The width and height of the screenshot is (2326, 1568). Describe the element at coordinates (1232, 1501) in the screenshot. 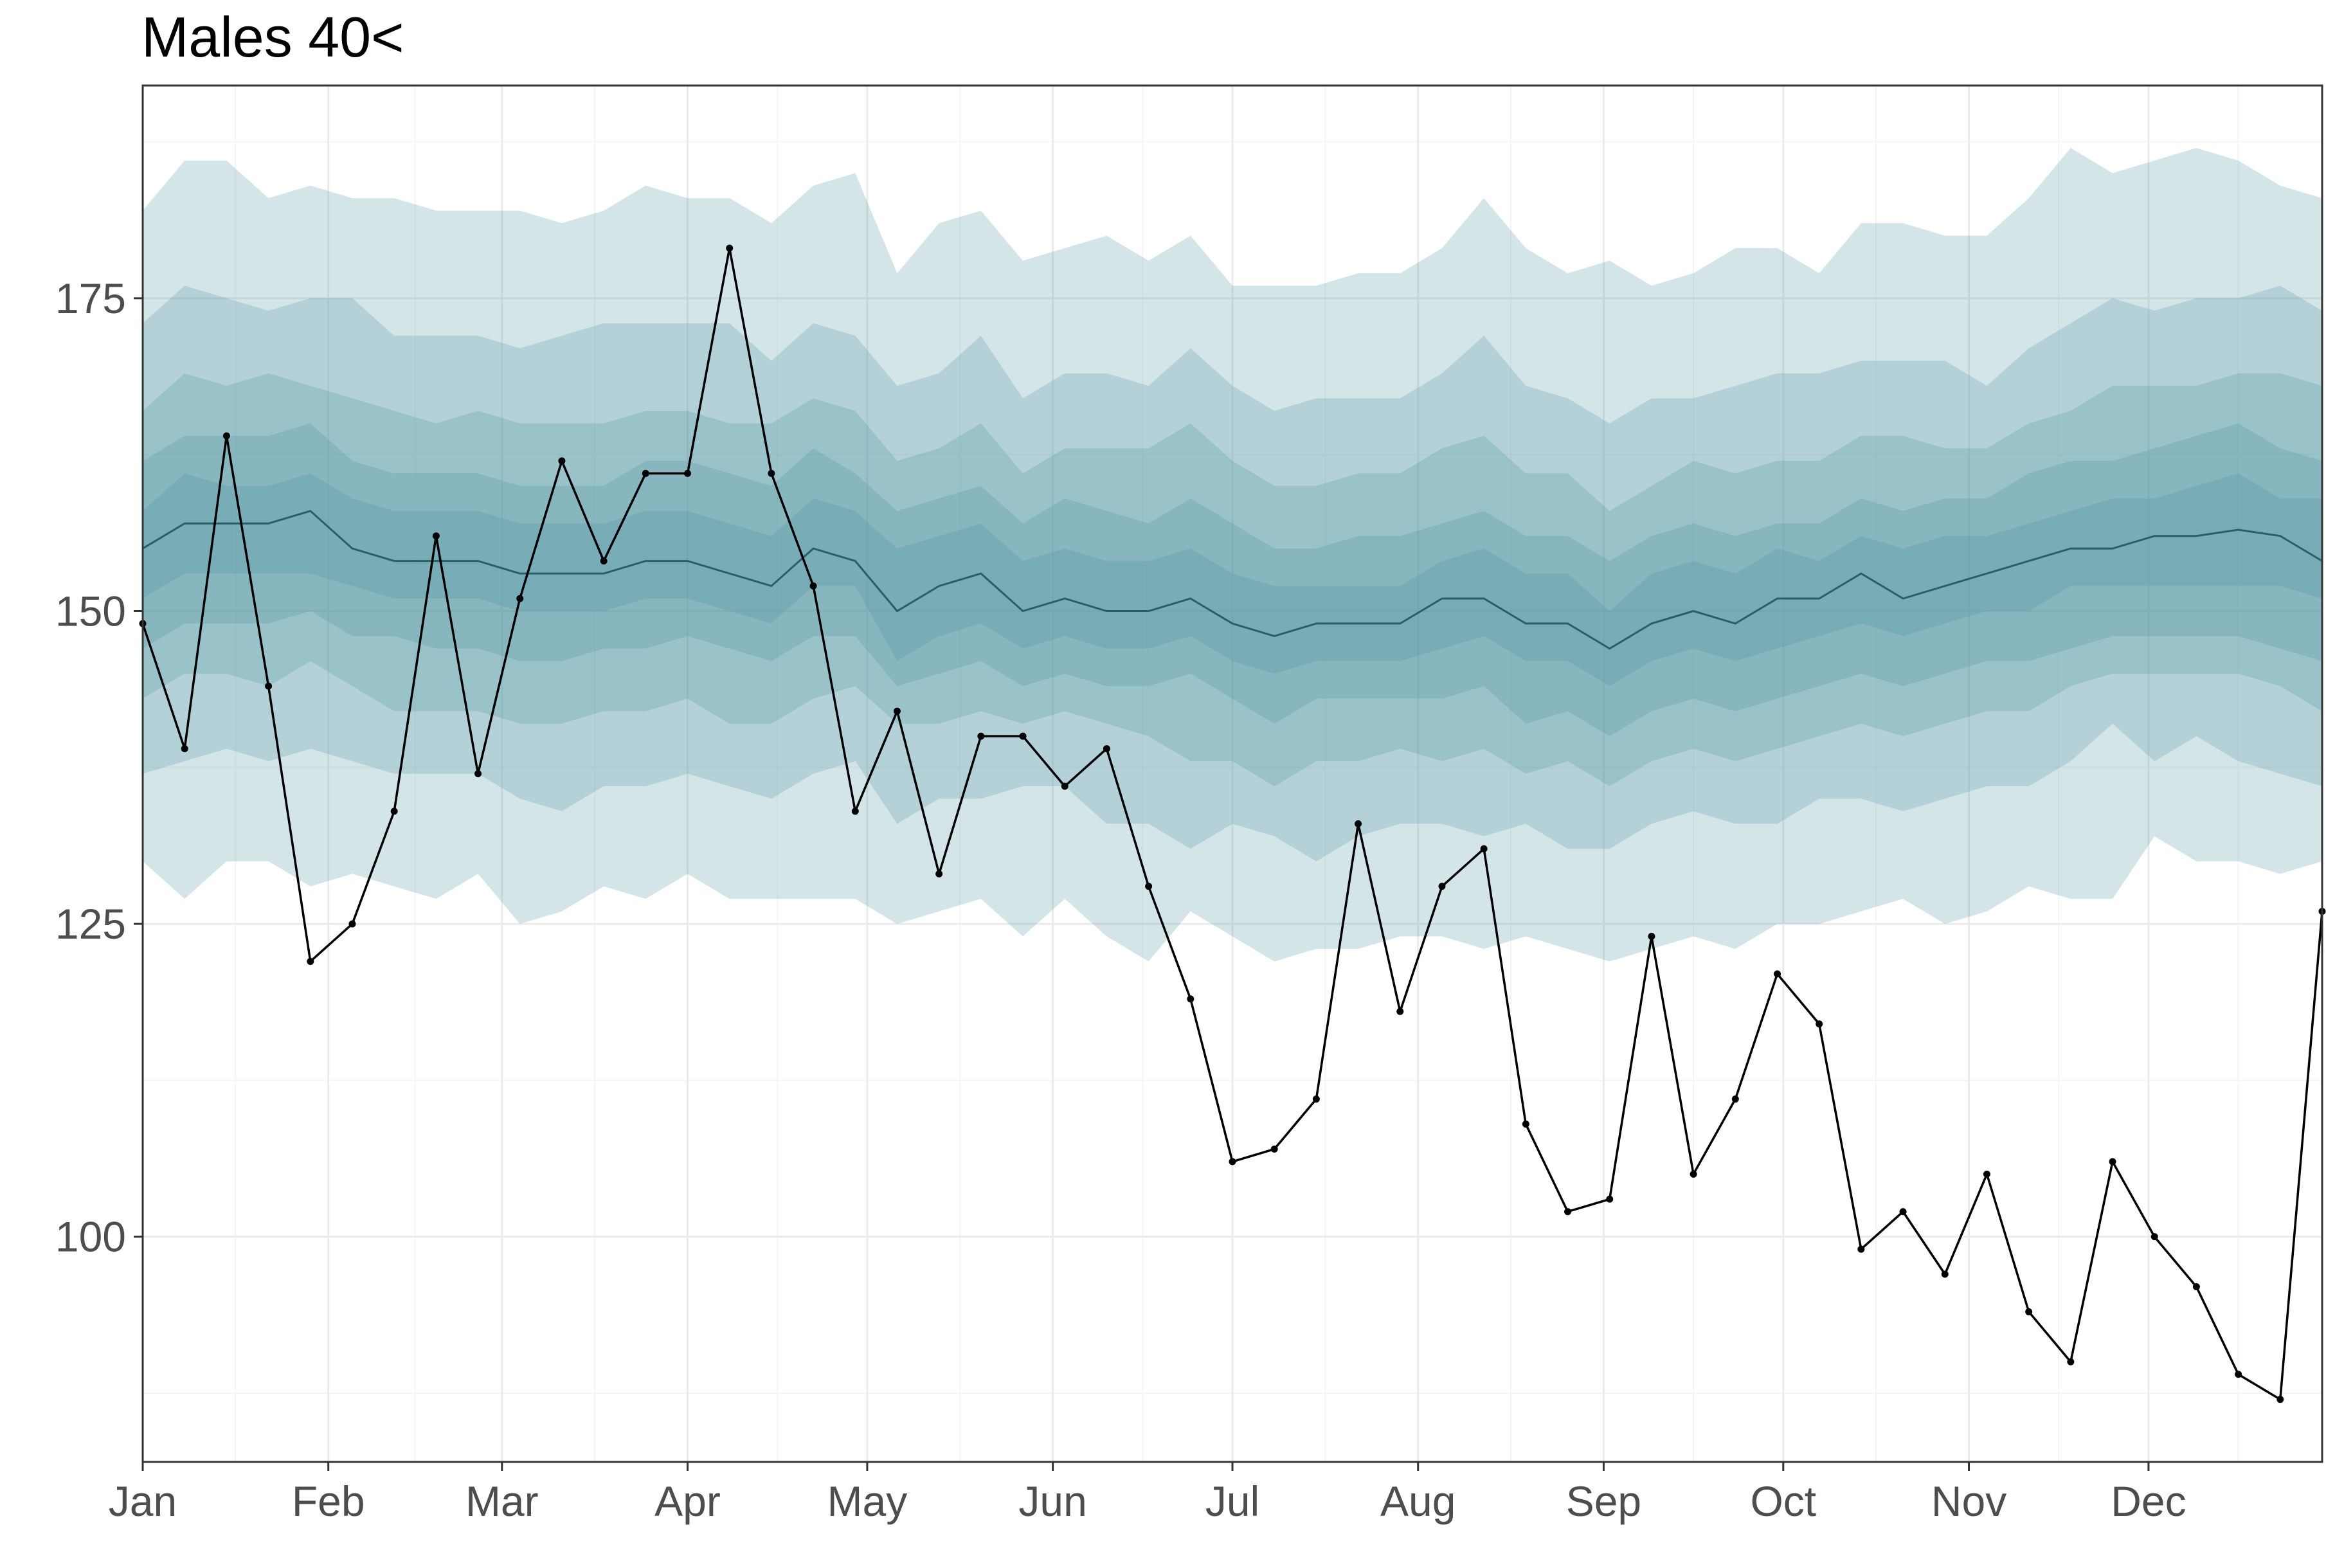

I see `x-tick-label: Jul` at that location.